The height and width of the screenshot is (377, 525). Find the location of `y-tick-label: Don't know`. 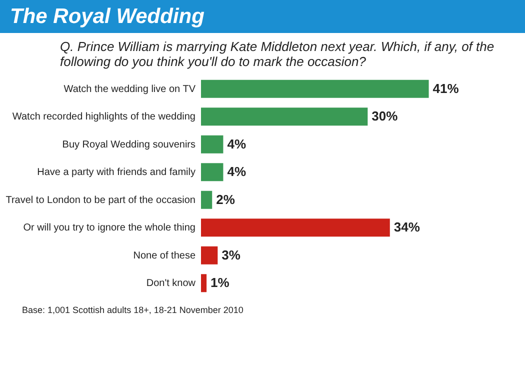

y-tick-label: Don't know is located at coordinates (171, 284).